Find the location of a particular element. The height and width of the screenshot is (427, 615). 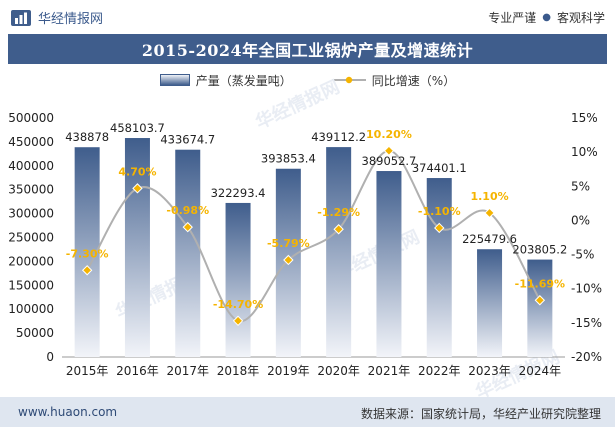

line-value-label: 1.10% is located at coordinates (489, 196).